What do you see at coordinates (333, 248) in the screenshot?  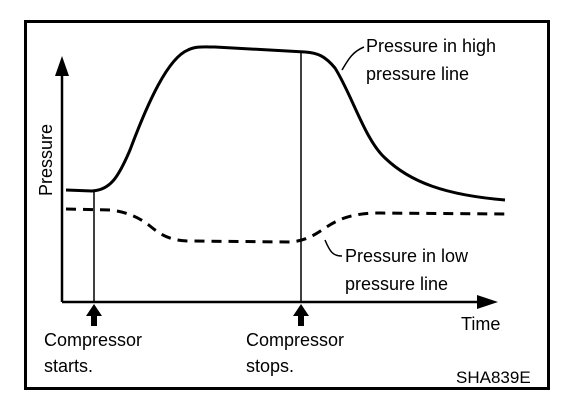 I see `low-line-leader` at bounding box center [333, 248].